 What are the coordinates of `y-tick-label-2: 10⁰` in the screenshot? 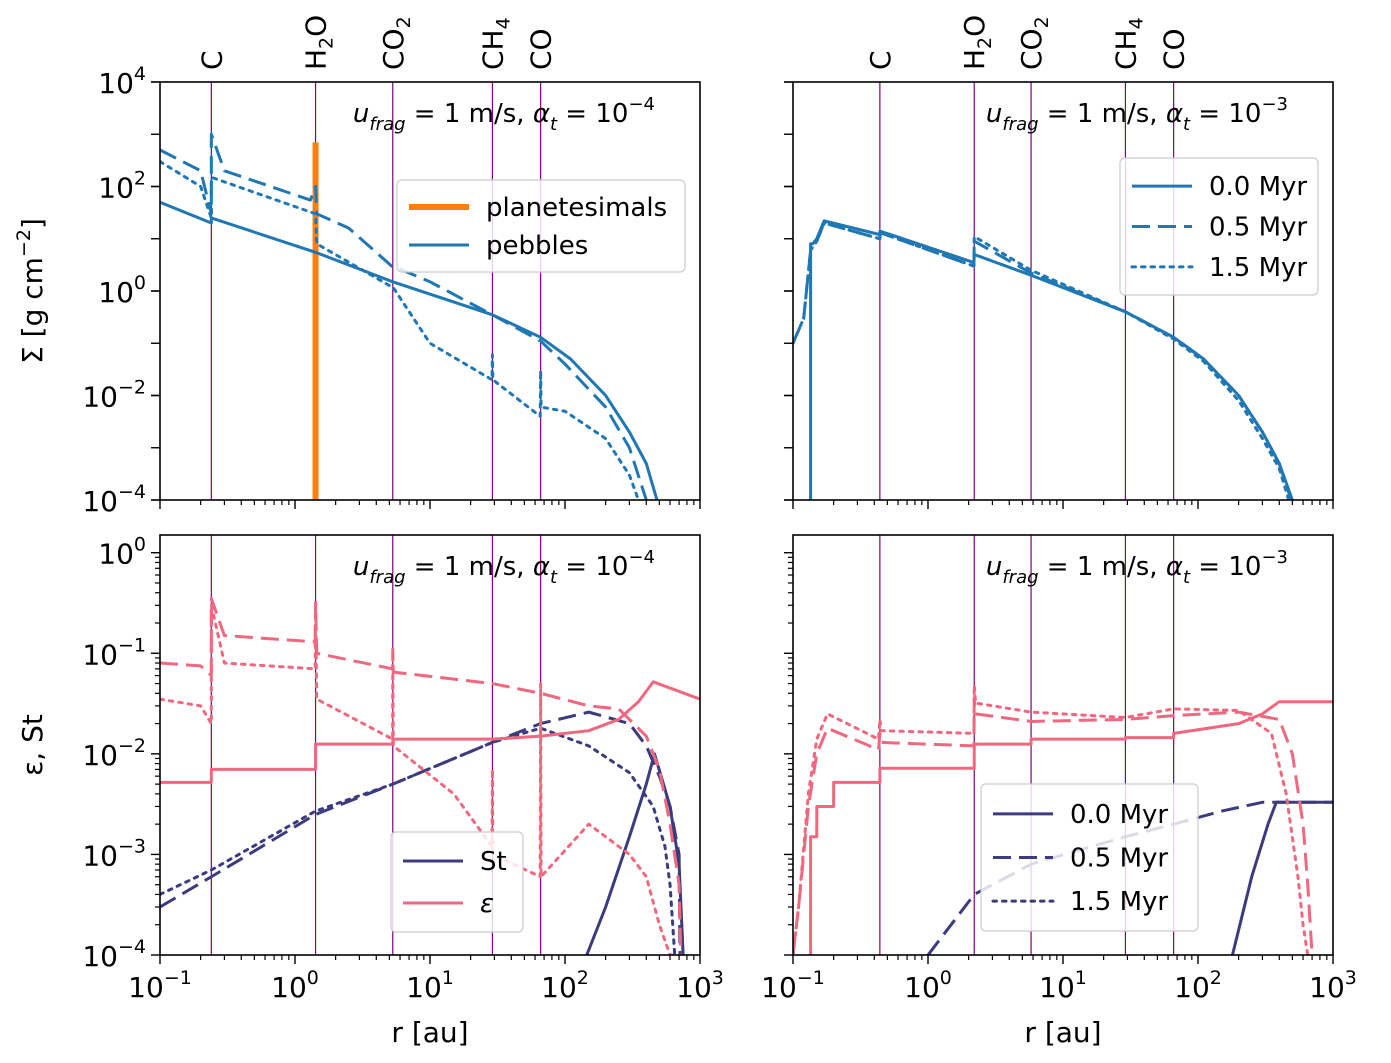 It's located at (122, 290).